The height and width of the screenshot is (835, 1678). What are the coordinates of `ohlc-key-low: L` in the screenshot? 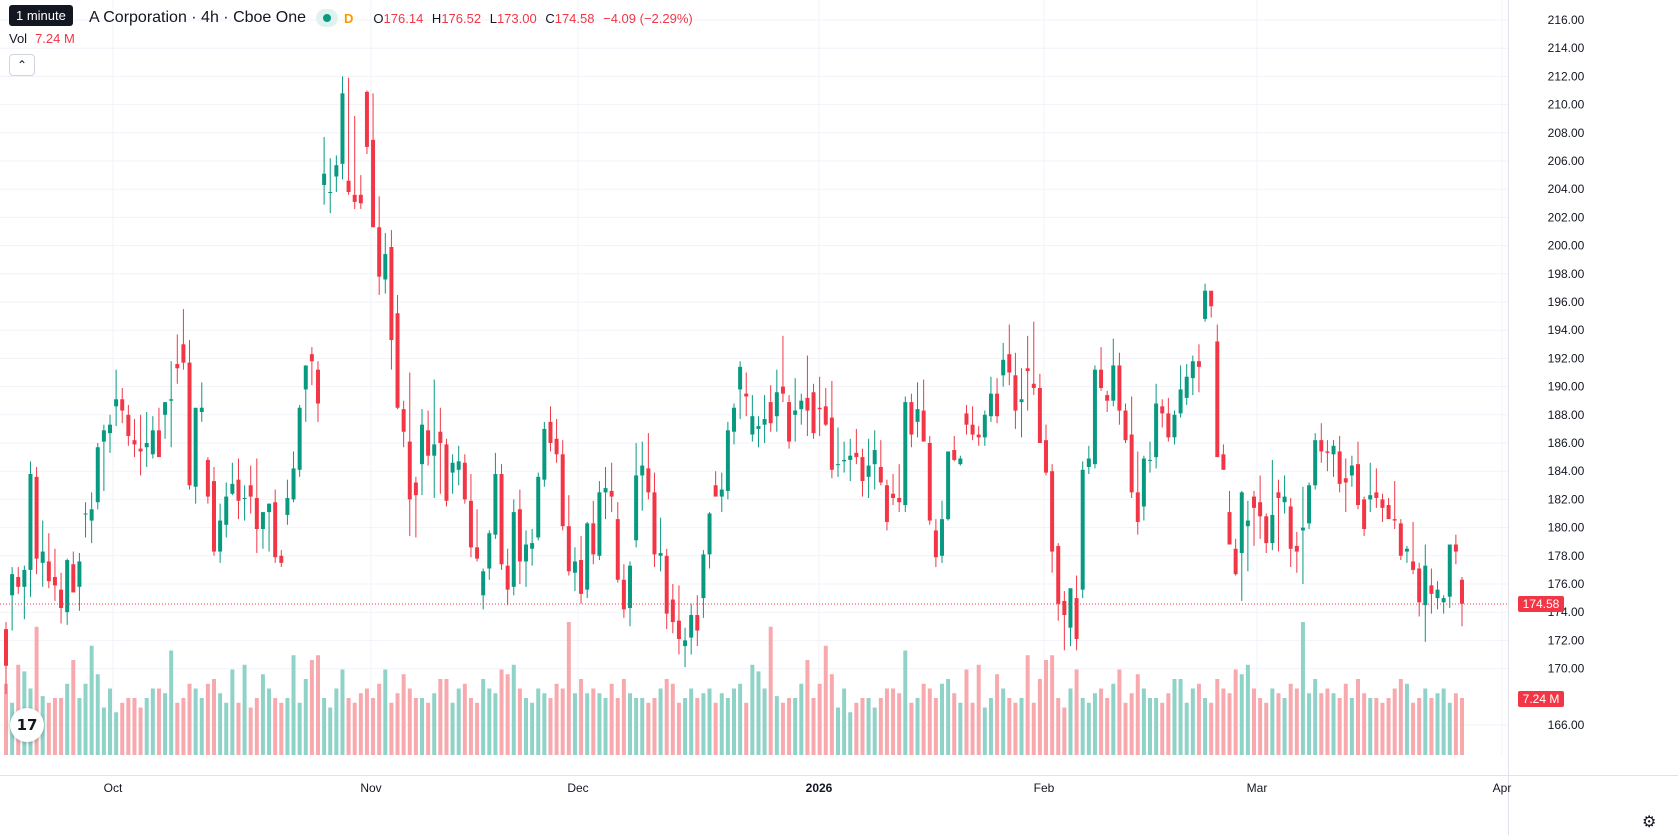 It's located at (493, 18).